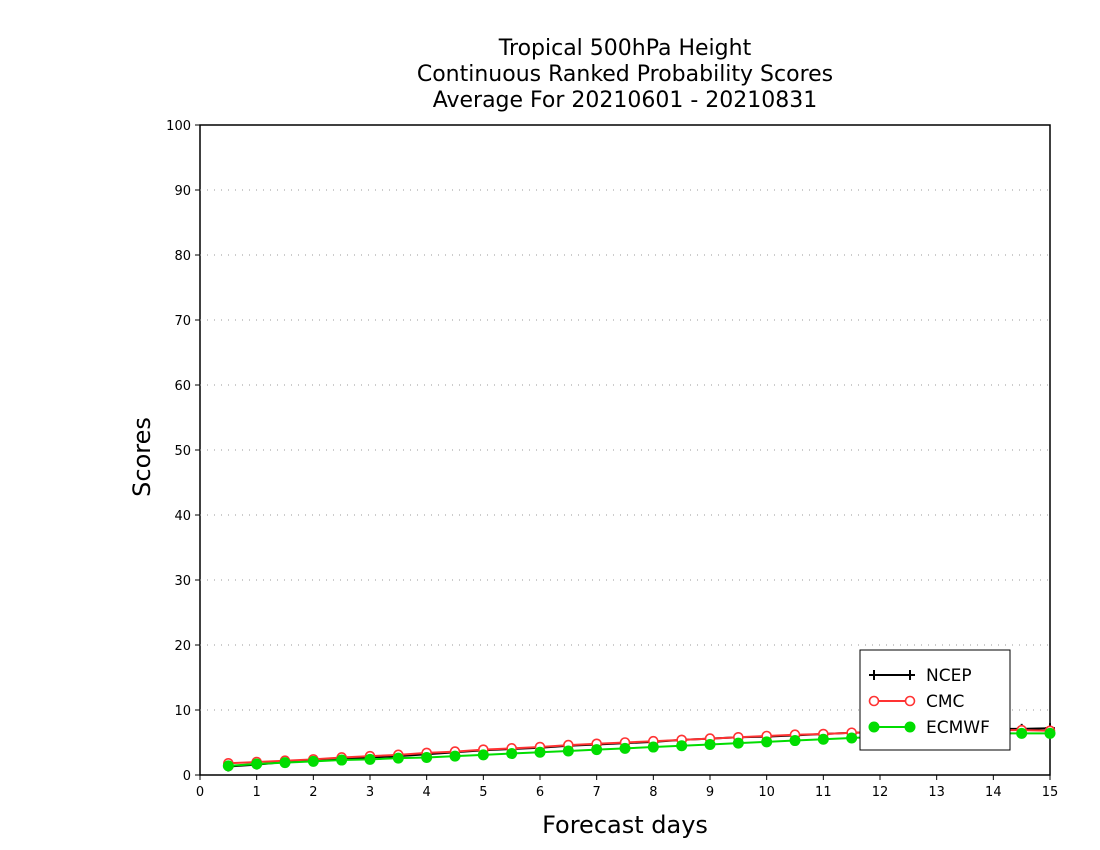  I want to click on chart-title-line-3: Average For 20210601 - 20210831, so click(625, 100).